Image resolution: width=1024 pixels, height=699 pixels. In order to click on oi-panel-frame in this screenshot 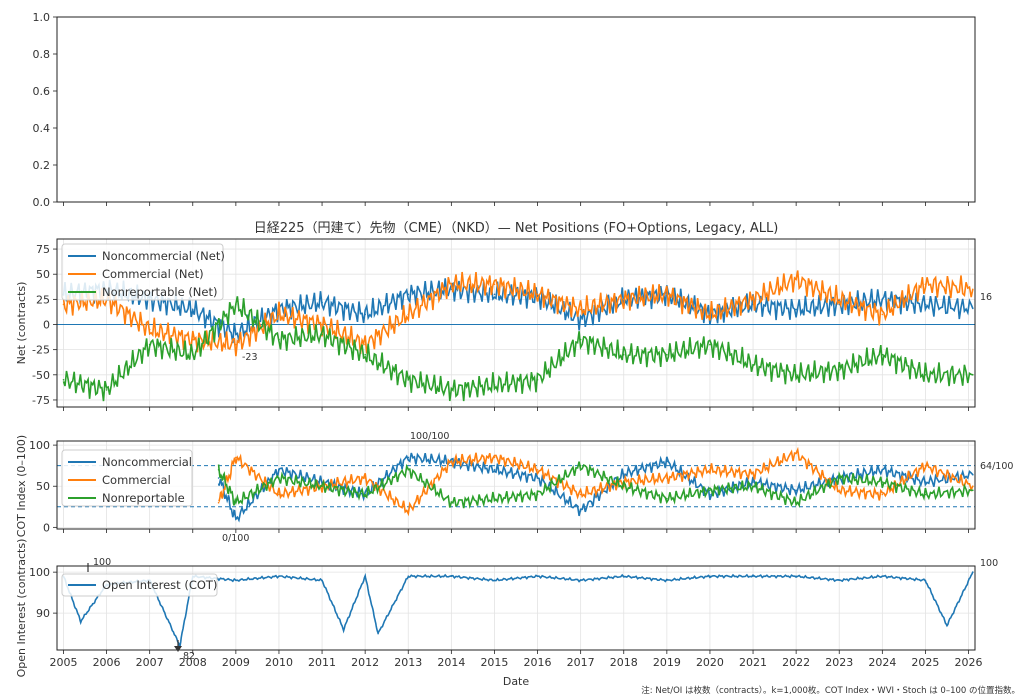, I will do `click(516, 608)`.